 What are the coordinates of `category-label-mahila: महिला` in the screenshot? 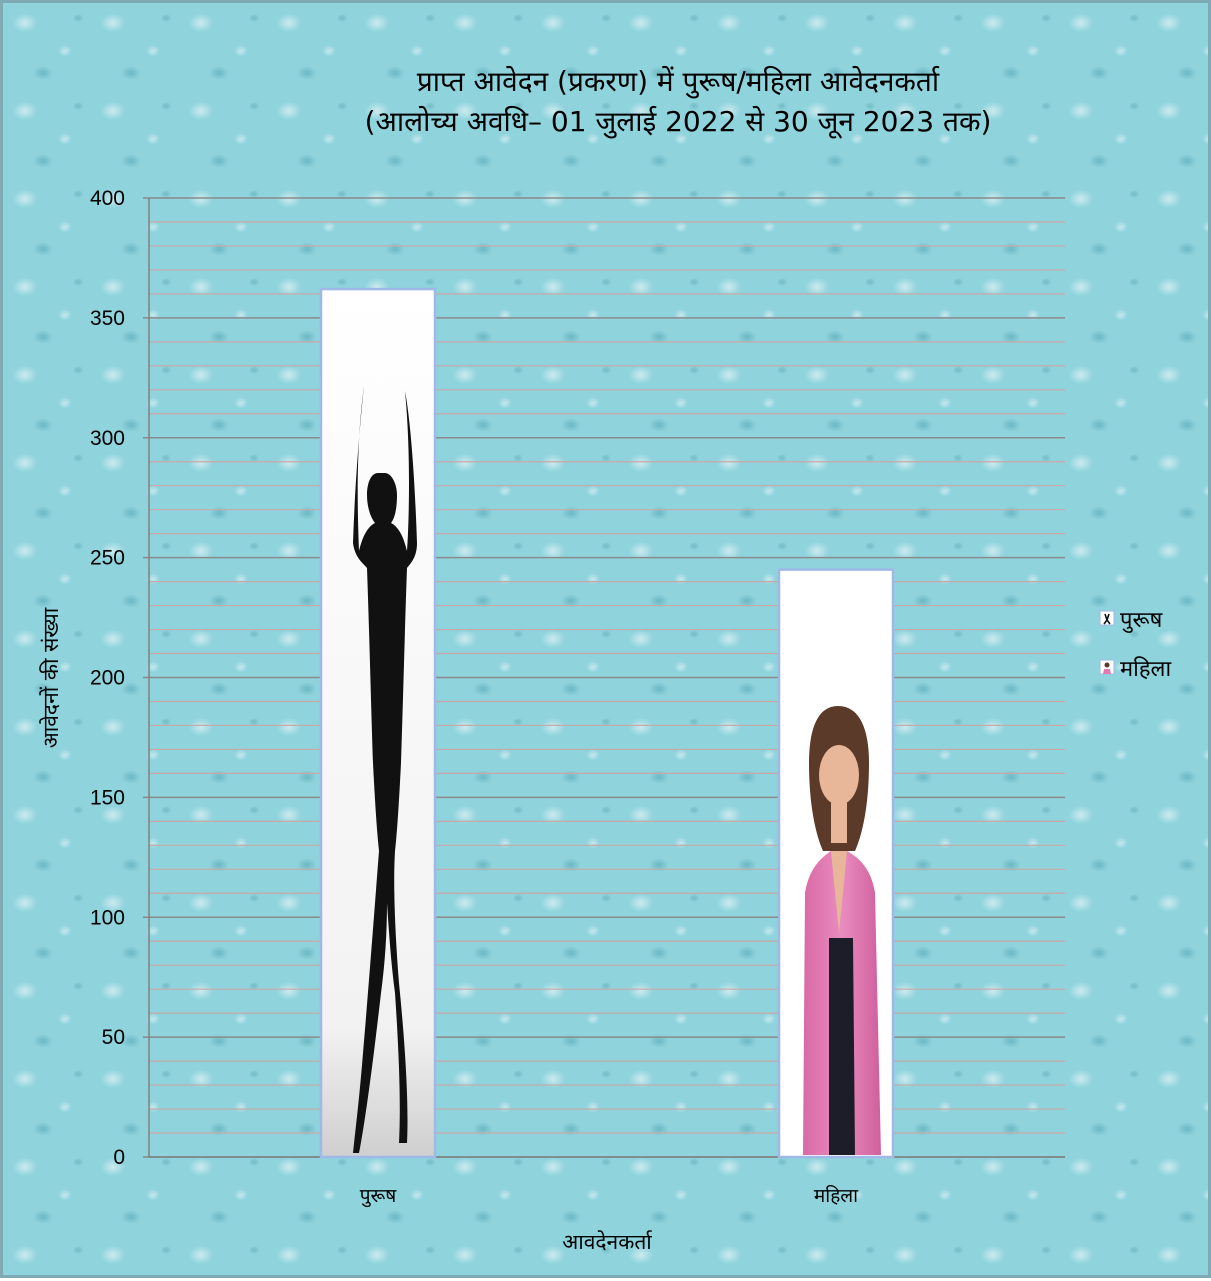 It's located at (836, 1195).